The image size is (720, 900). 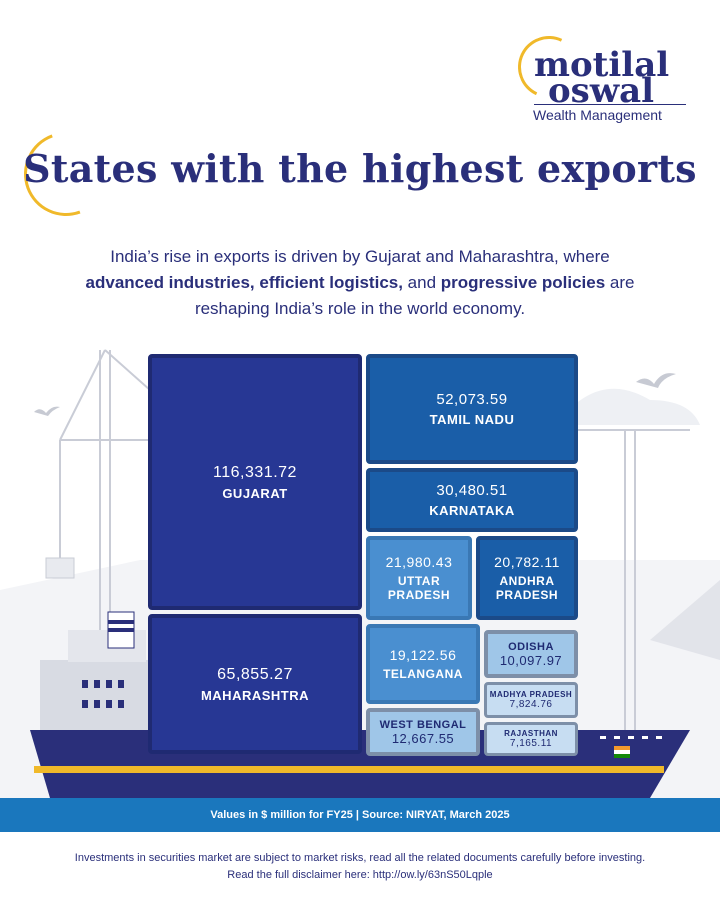 I want to click on intro-bold-2: progressive policies, so click(x=523, y=282).